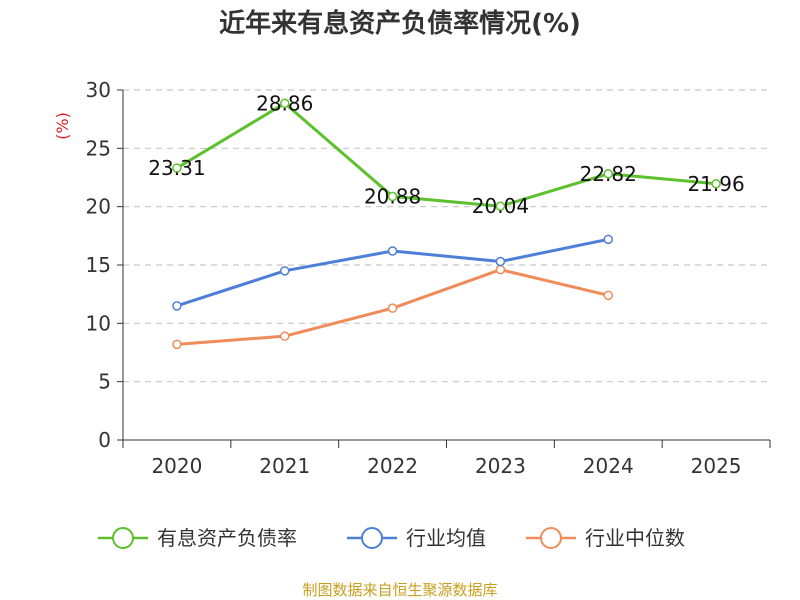 The image size is (800, 600). Describe the element at coordinates (392, 466) in the screenshot. I see `x-tick-label: 2022` at that location.